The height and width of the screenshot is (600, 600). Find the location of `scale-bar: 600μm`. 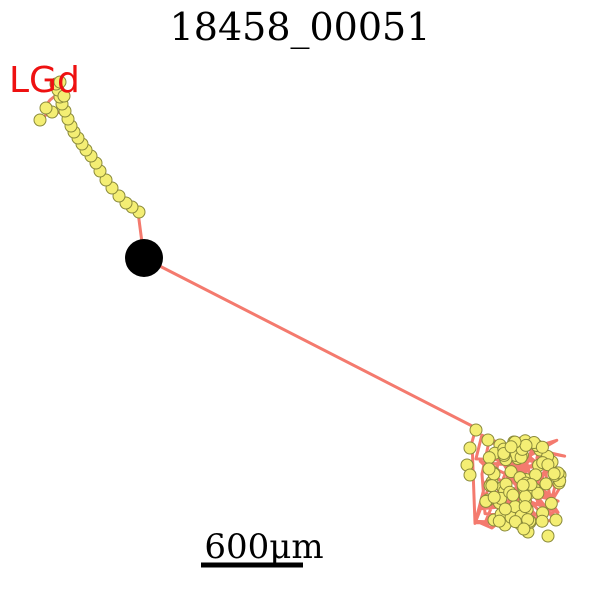

scale-bar: 600μm is located at coordinates (262, 547).